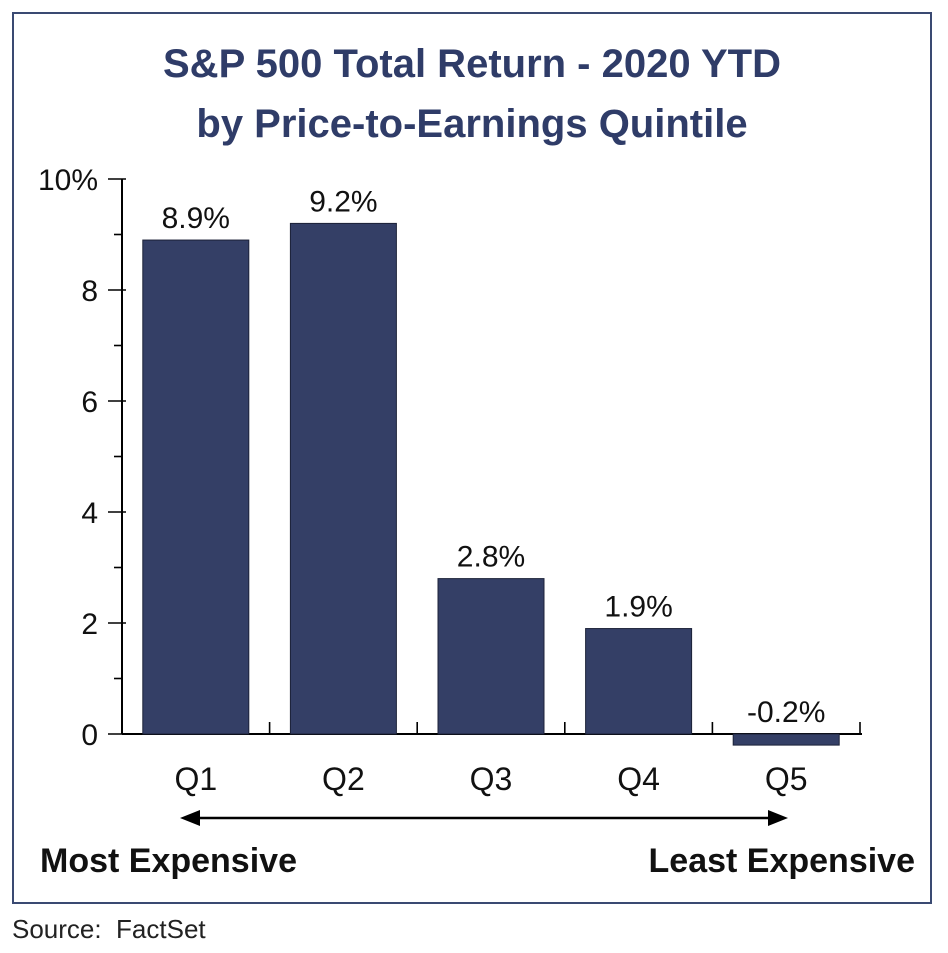  What do you see at coordinates (786, 779) in the screenshot?
I see `category-label-q5: Q5` at bounding box center [786, 779].